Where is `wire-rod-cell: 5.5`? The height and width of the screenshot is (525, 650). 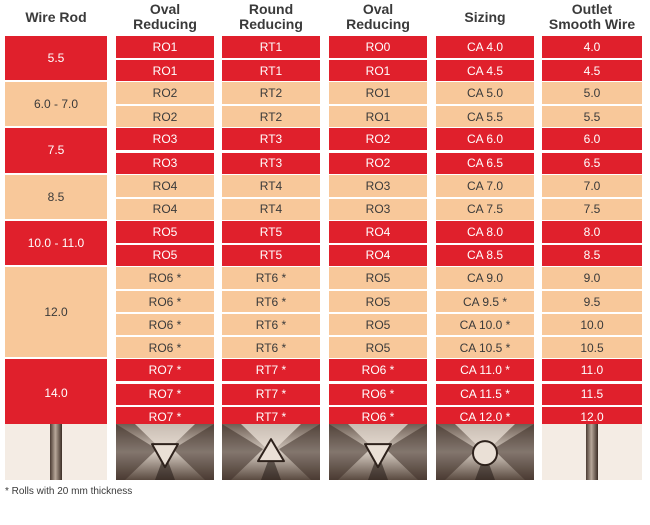 wire-rod-cell: 5.5 is located at coordinates (56, 58).